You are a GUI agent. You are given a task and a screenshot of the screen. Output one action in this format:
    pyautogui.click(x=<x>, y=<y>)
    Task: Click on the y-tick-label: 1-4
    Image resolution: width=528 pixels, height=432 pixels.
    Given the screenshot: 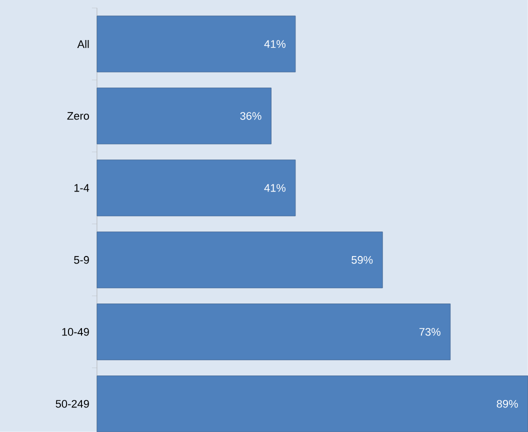 What is the action you would take?
    pyautogui.click(x=82, y=188)
    